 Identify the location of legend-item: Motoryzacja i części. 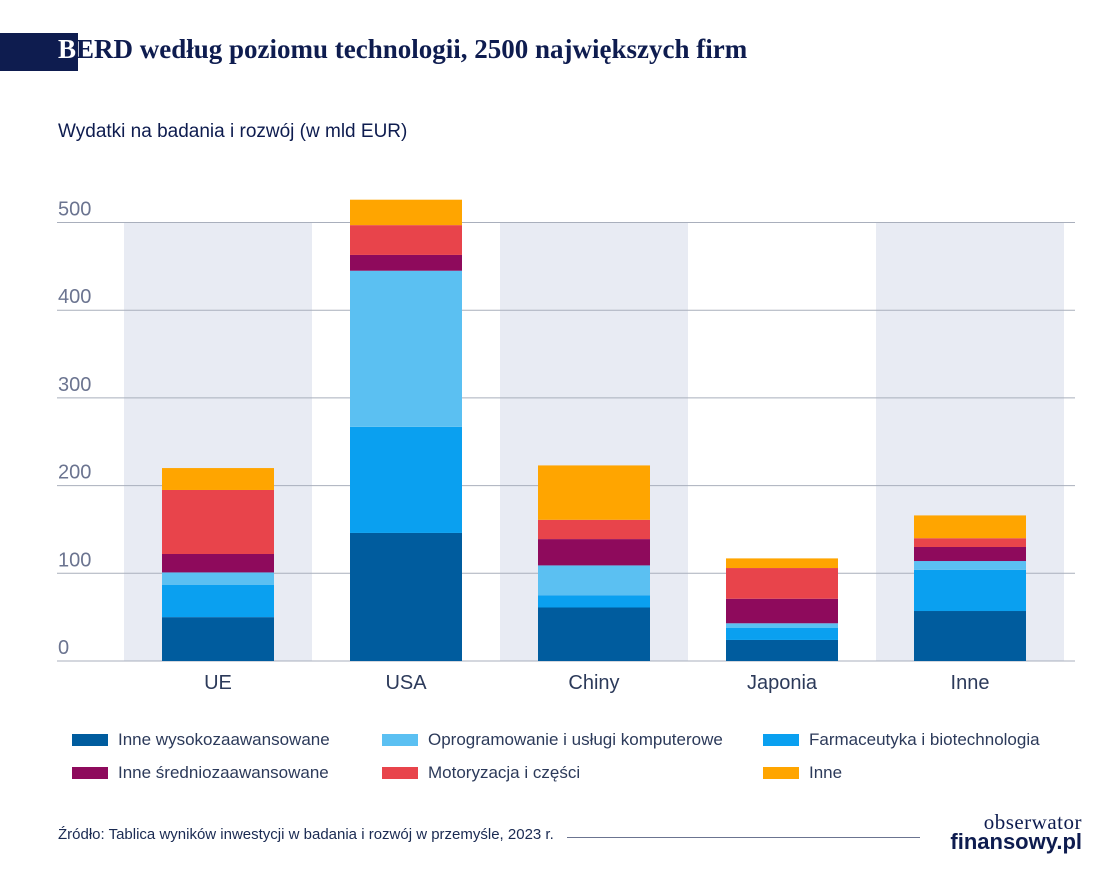
(481, 773).